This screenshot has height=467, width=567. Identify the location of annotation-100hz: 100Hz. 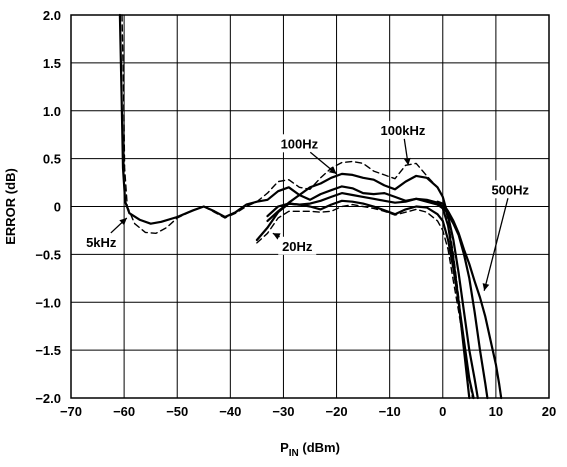
(300, 143).